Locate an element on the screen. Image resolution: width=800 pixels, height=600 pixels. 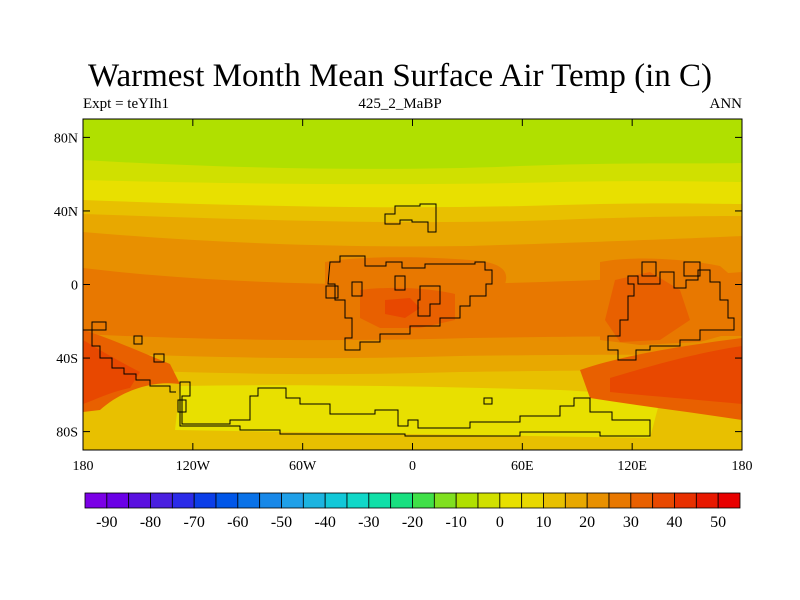
colorbar-label: -90 is located at coordinates (106, 522).